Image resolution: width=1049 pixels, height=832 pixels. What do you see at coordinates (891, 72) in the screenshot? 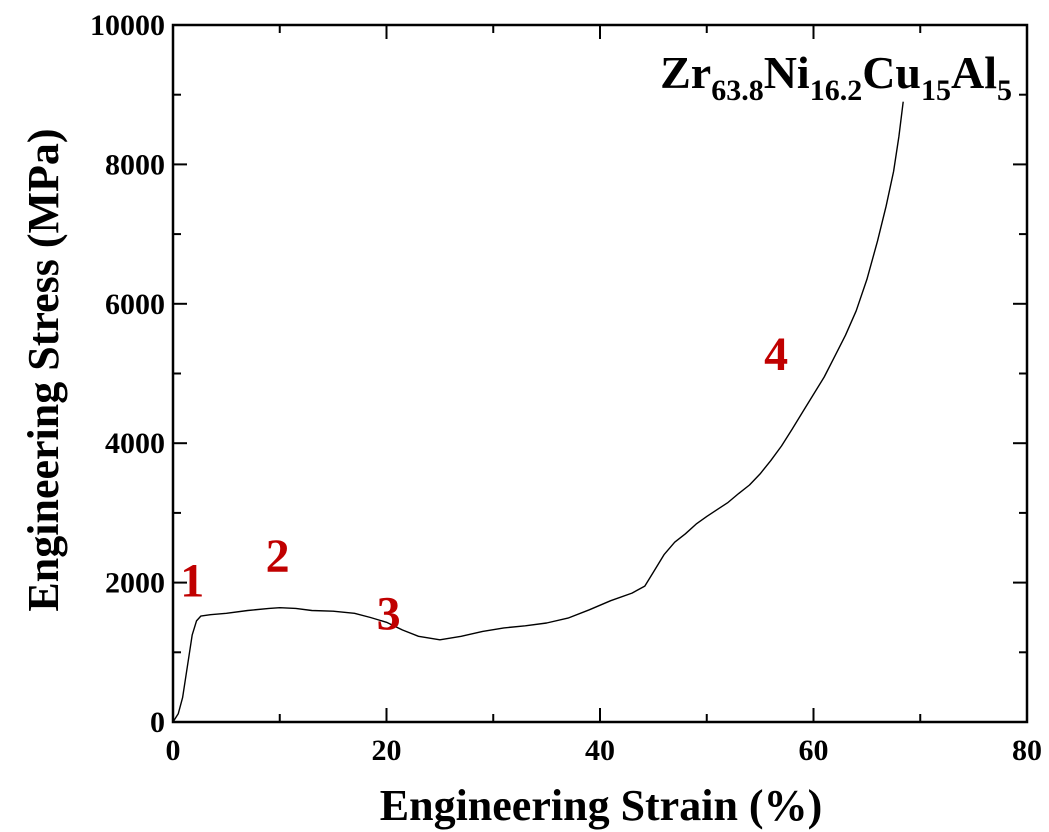
I see `formula-cu: Cu` at bounding box center [891, 72].